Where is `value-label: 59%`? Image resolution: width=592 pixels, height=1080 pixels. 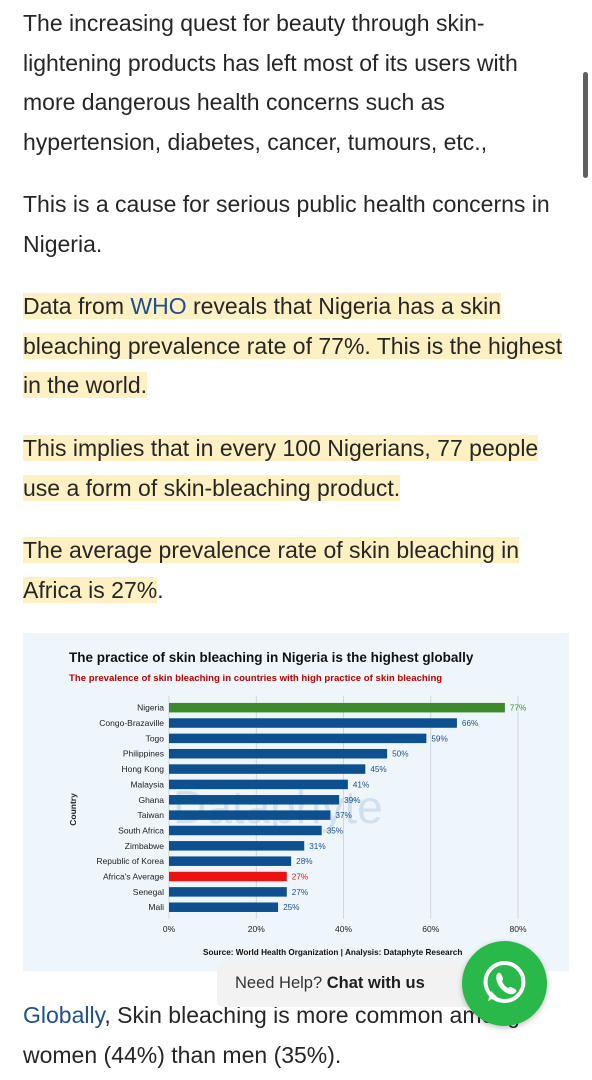
value-label: 59% is located at coordinates (439, 738).